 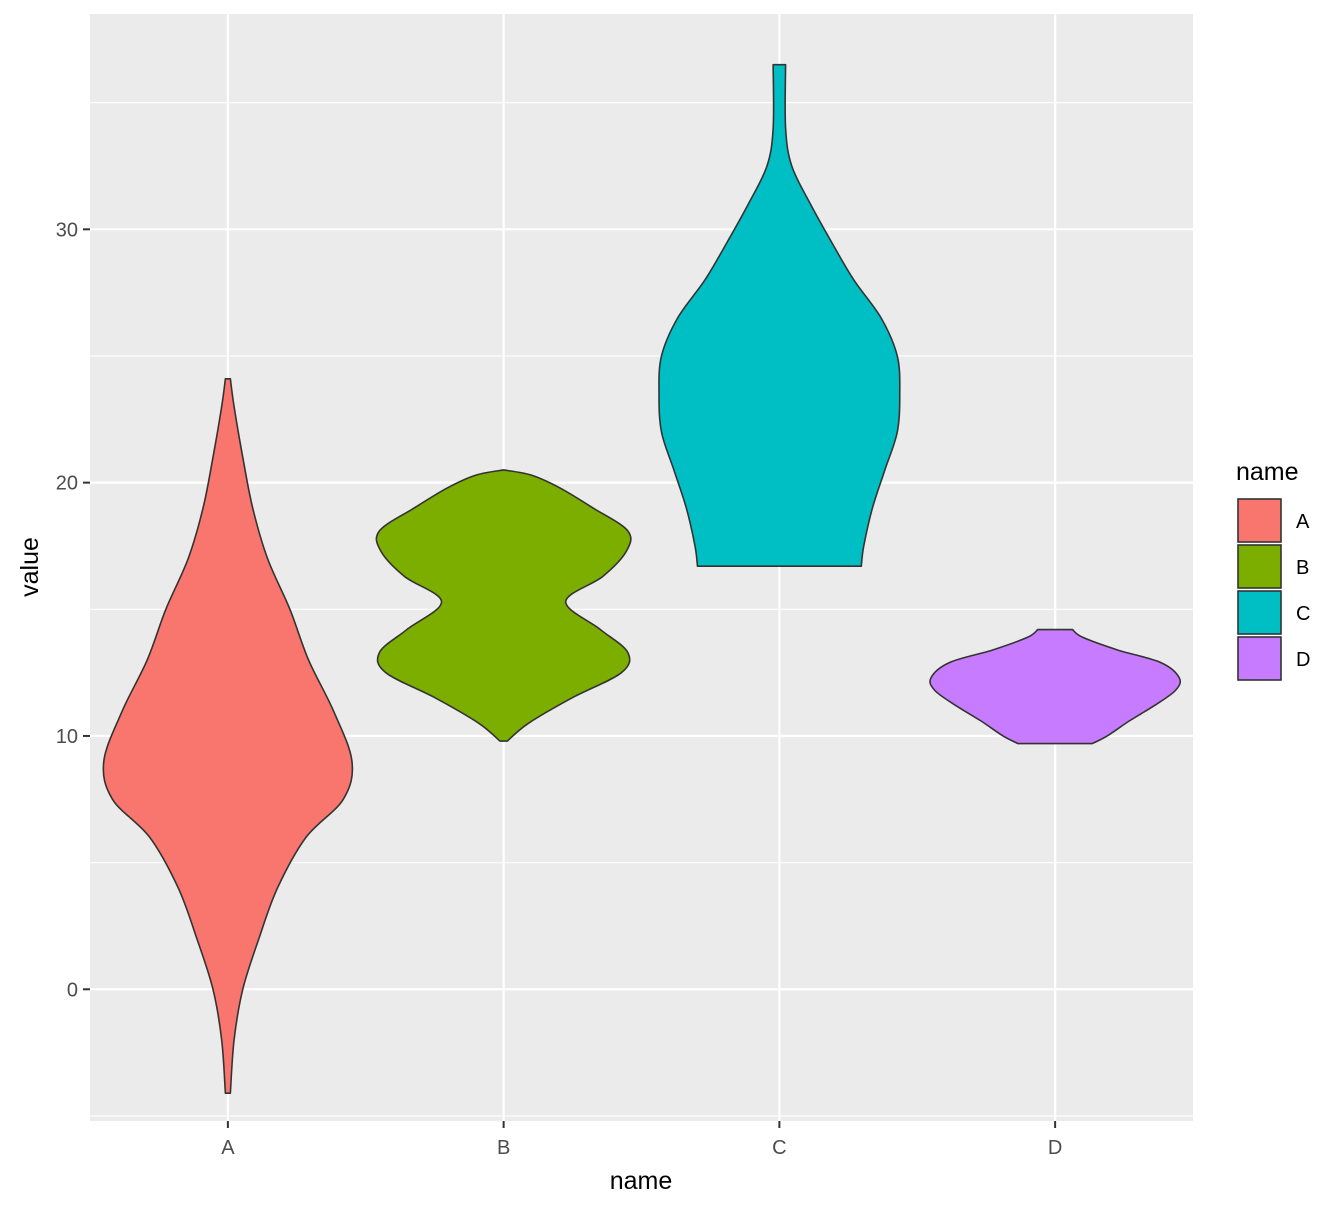 I want to click on legend-key-a, so click(x=1259, y=520).